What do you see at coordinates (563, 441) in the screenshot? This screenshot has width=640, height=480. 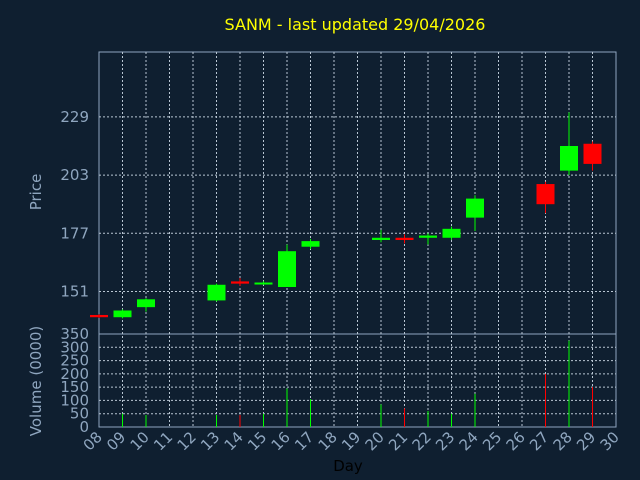 I see `day-tick-label: 28` at bounding box center [563, 441].